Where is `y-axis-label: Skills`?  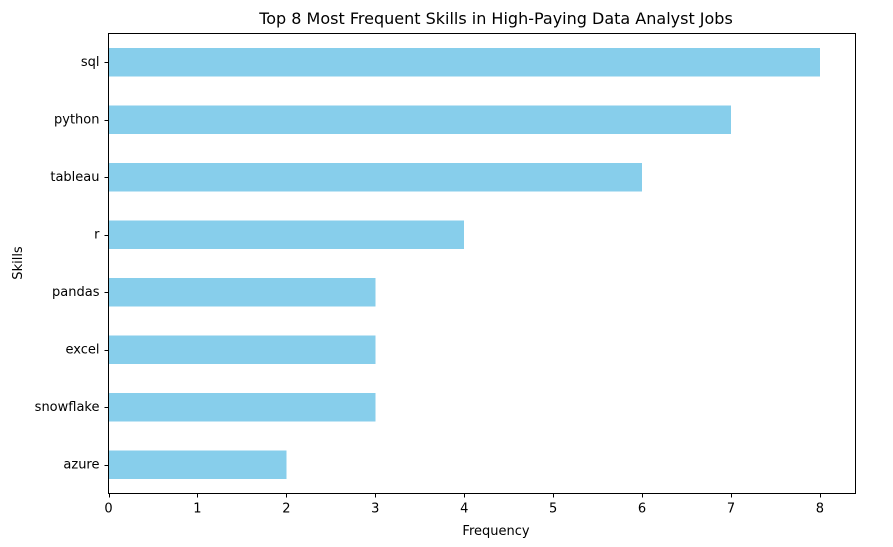
y-axis-label: Skills is located at coordinates (18, 263).